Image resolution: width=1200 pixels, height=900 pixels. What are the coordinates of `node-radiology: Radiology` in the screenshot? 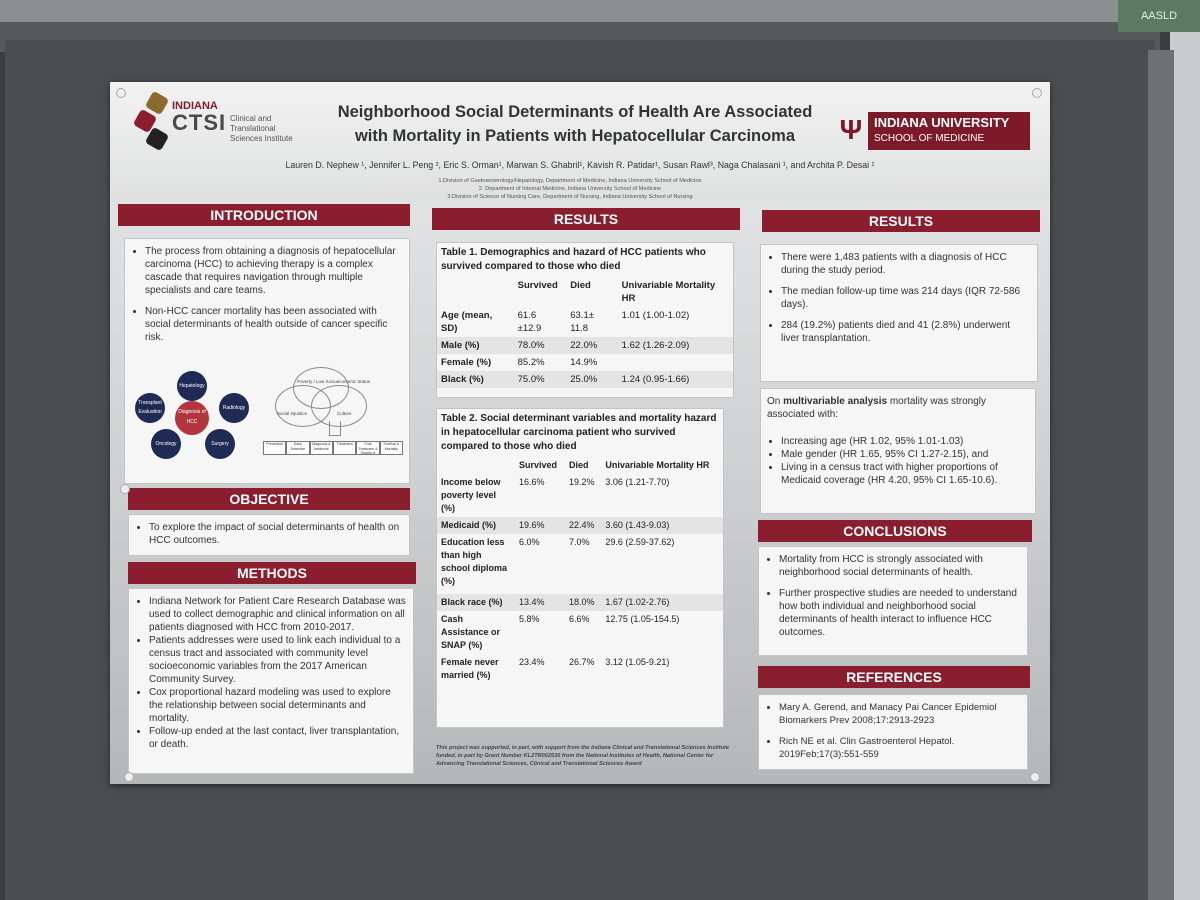 It's located at (234, 408).